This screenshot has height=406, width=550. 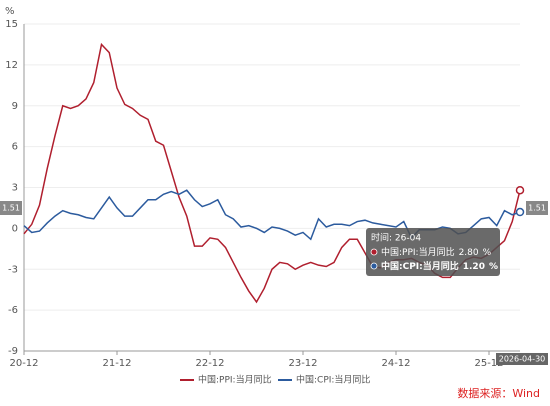 What do you see at coordinates (11, 24) in the screenshot?
I see `y-tick-label: 15` at bounding box center [11, 24].